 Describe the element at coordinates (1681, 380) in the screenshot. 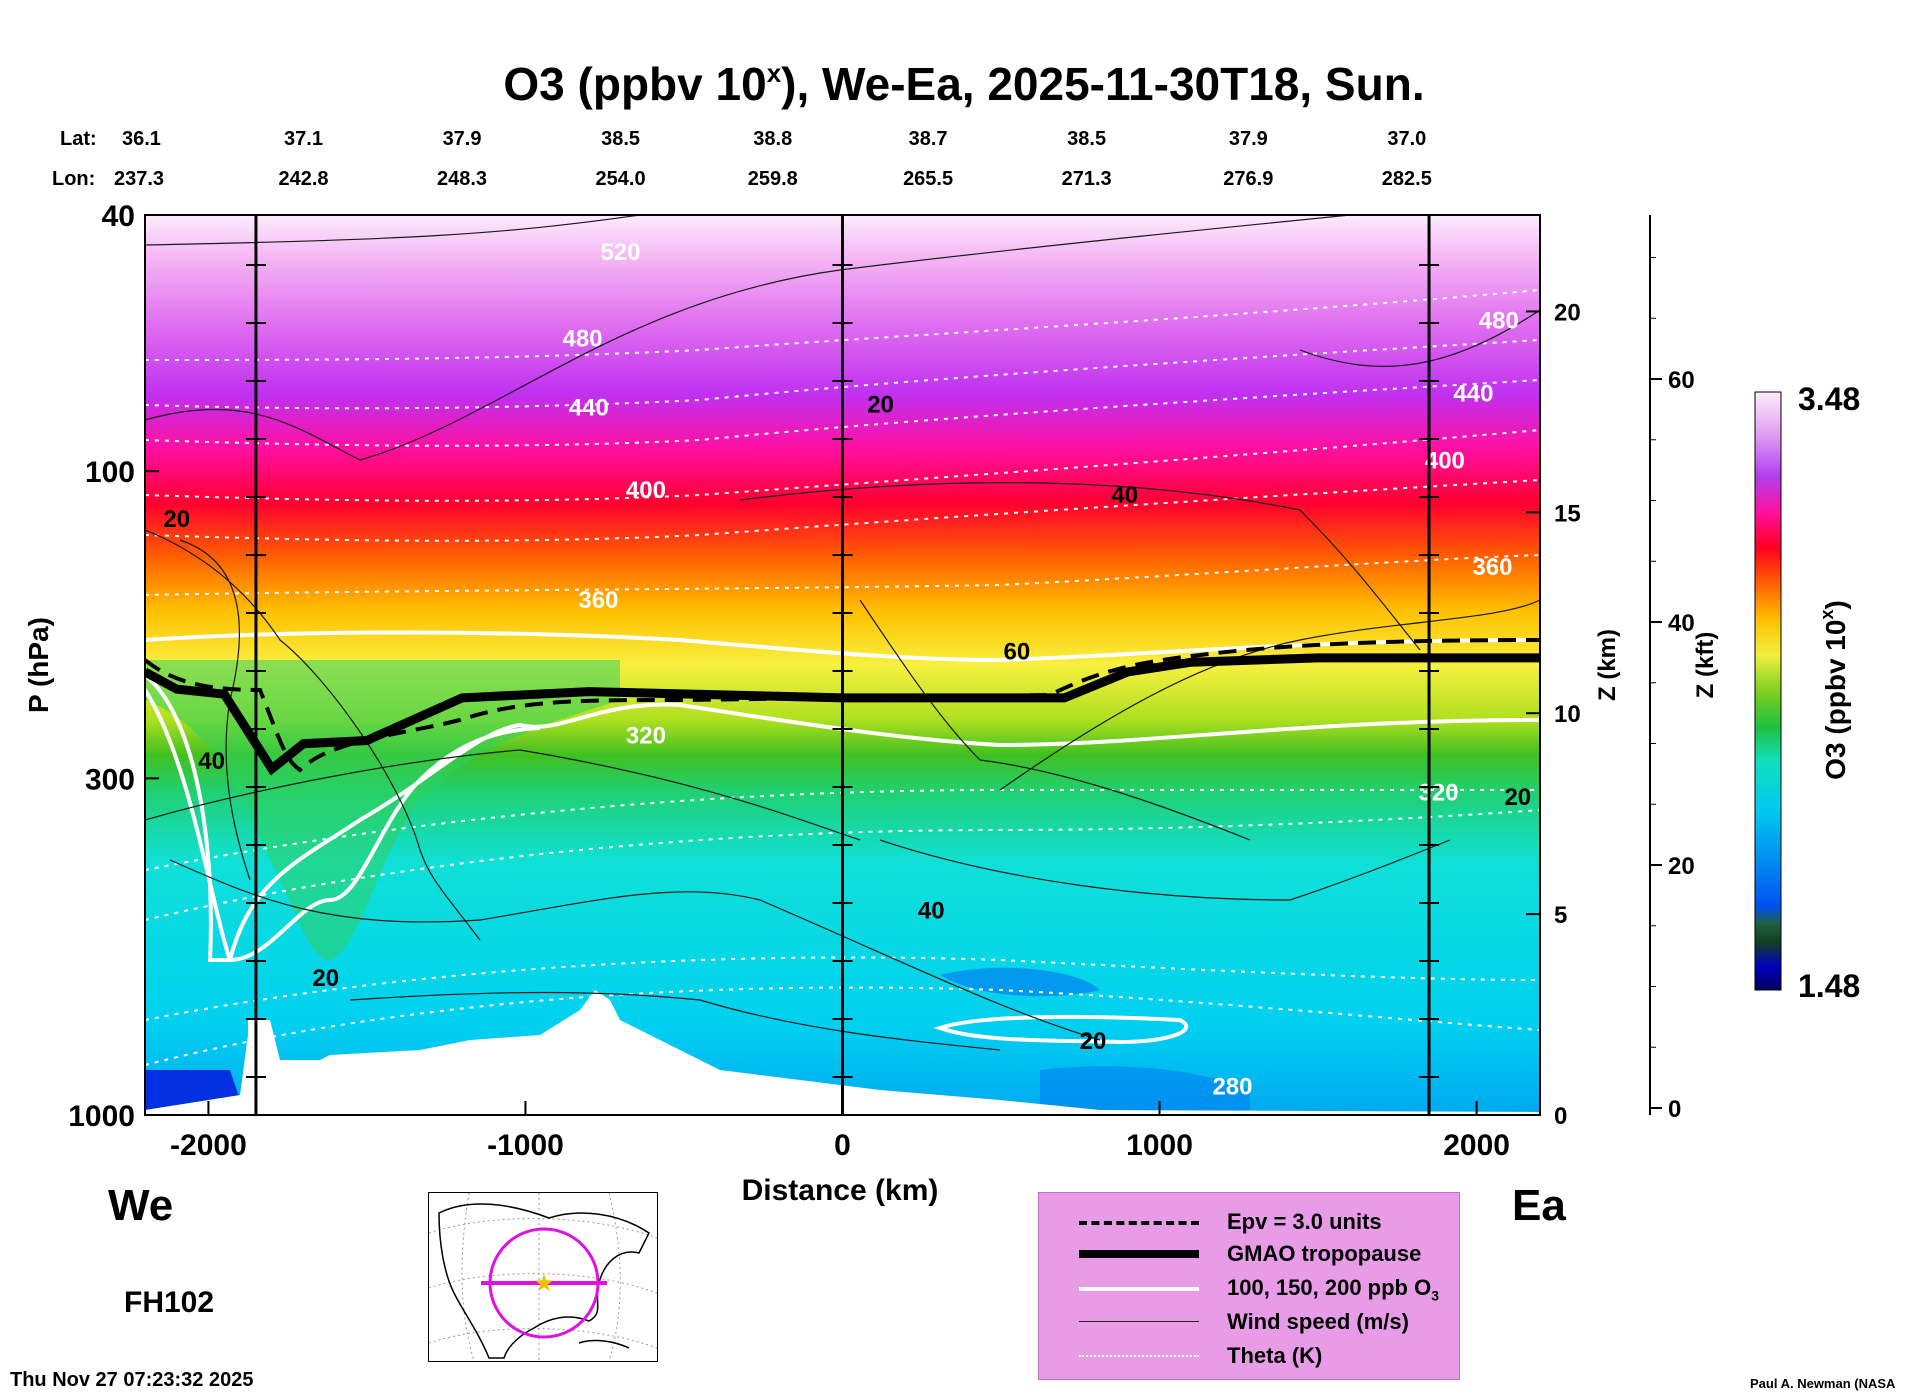

I see `z-kft-tick-label: 60` at that location.